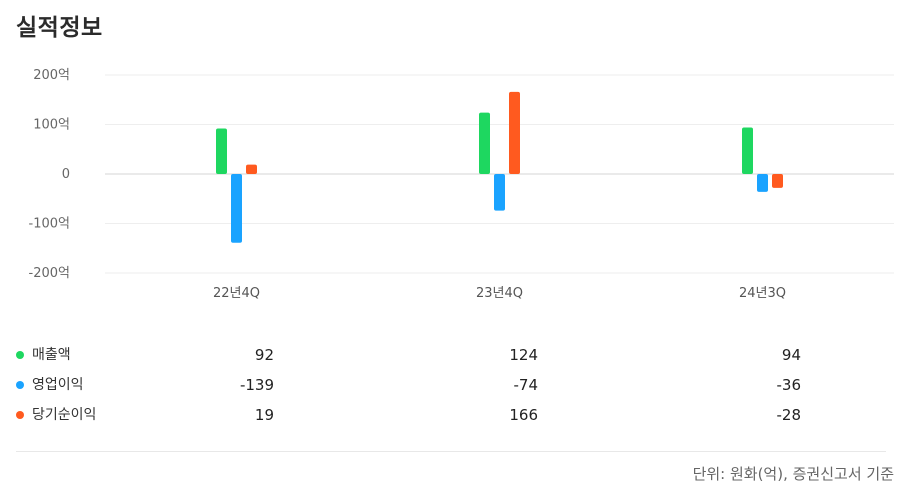 This screenshot has width=902, height=497. What do you see at coordinates (523, 415) in the screenshot?
I see `net-income-value-23q4: 166` at bounding box center [523, 415].